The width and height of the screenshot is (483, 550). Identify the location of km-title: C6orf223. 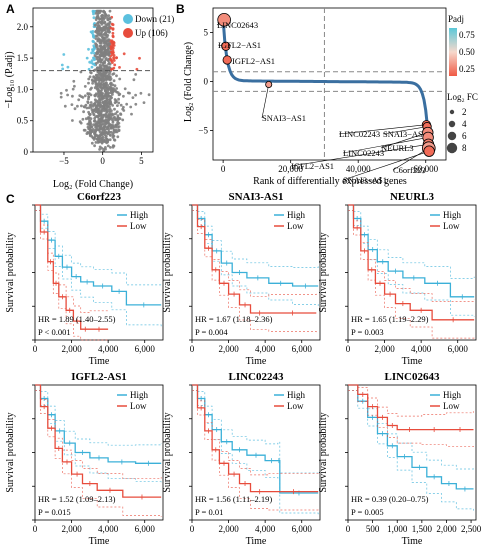
(99, 197).